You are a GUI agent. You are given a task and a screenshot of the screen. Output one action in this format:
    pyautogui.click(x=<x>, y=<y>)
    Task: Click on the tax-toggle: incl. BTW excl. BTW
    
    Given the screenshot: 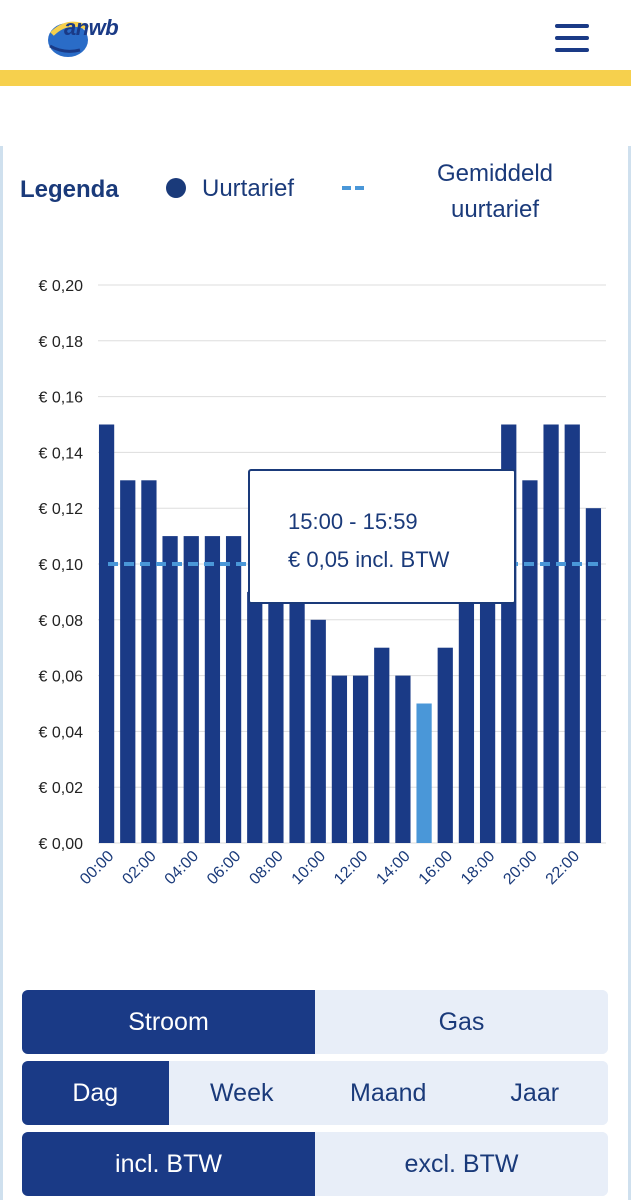 What is the action you would take?
    pyautogui.click(x=315, y=1164)
    